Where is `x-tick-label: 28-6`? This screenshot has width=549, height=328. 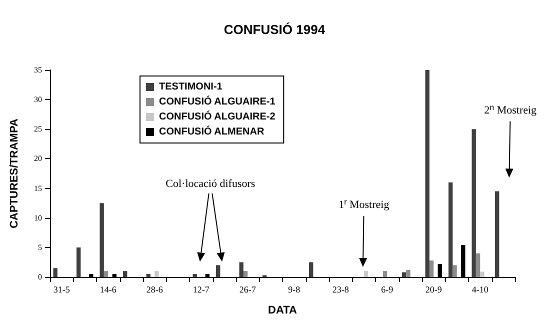
x-tick-label: 28-6 is located at coordinates (155, 289).